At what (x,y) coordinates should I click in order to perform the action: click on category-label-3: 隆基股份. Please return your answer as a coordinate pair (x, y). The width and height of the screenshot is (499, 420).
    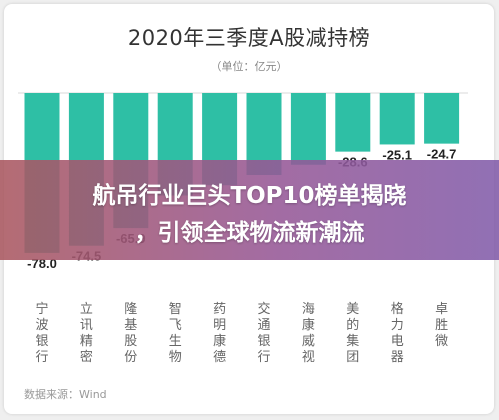
    Looking at the image, I should click on (130, 333).